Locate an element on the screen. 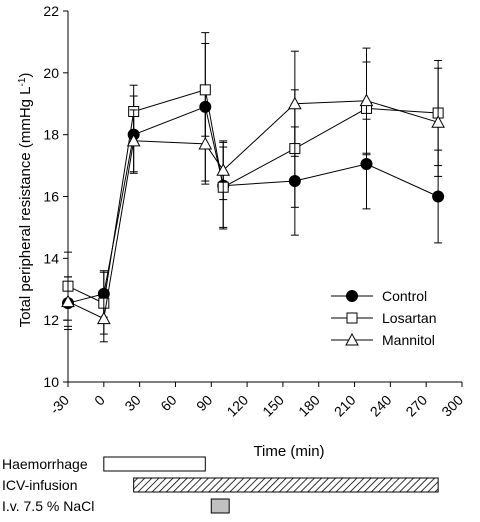 This screenshot has height=522, width=480. legend: Control Losartan Mannitol is located at coordinates (383, 318).